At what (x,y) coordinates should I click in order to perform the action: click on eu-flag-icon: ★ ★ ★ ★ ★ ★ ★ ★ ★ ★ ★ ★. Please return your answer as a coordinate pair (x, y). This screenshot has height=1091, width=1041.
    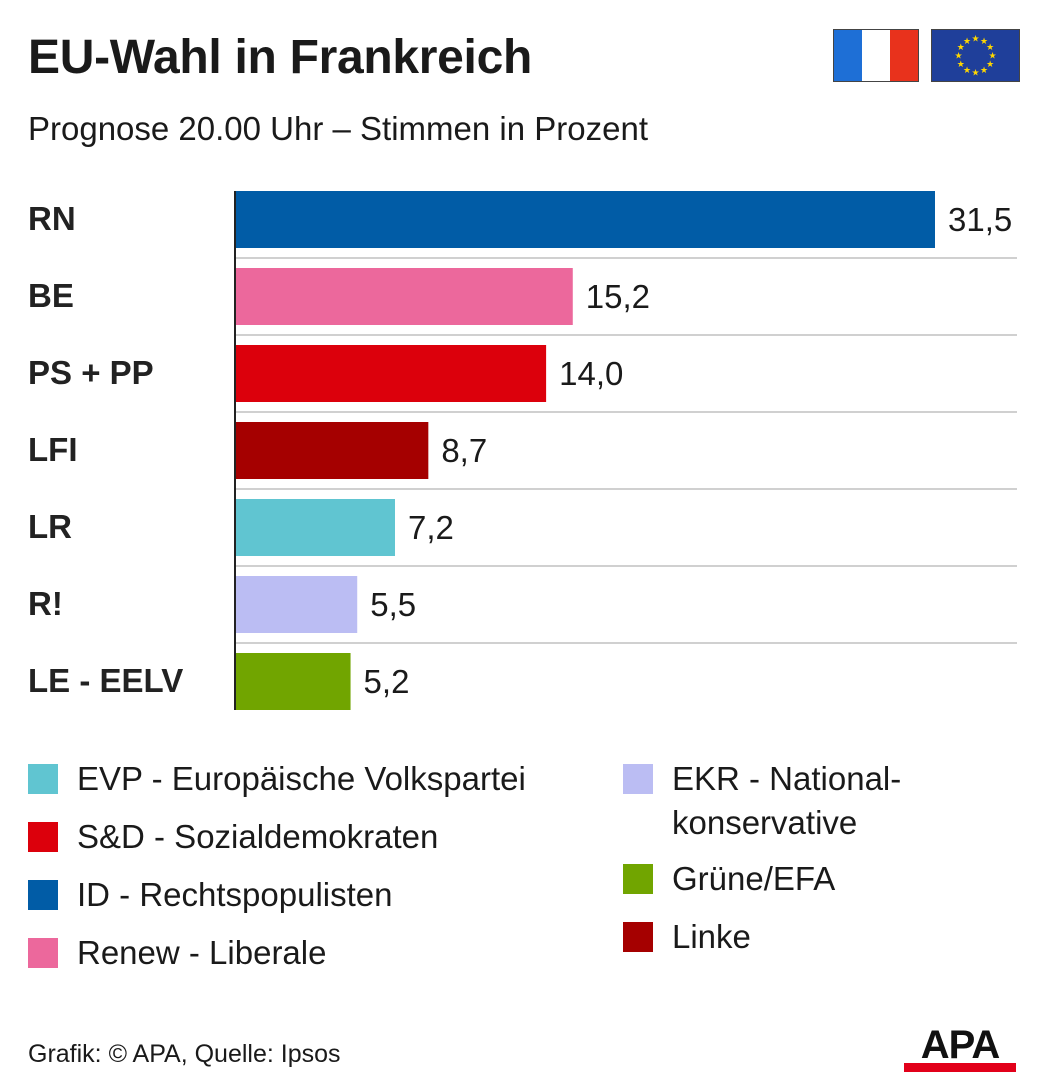
    Looking at the image, I should click on (975, 55).